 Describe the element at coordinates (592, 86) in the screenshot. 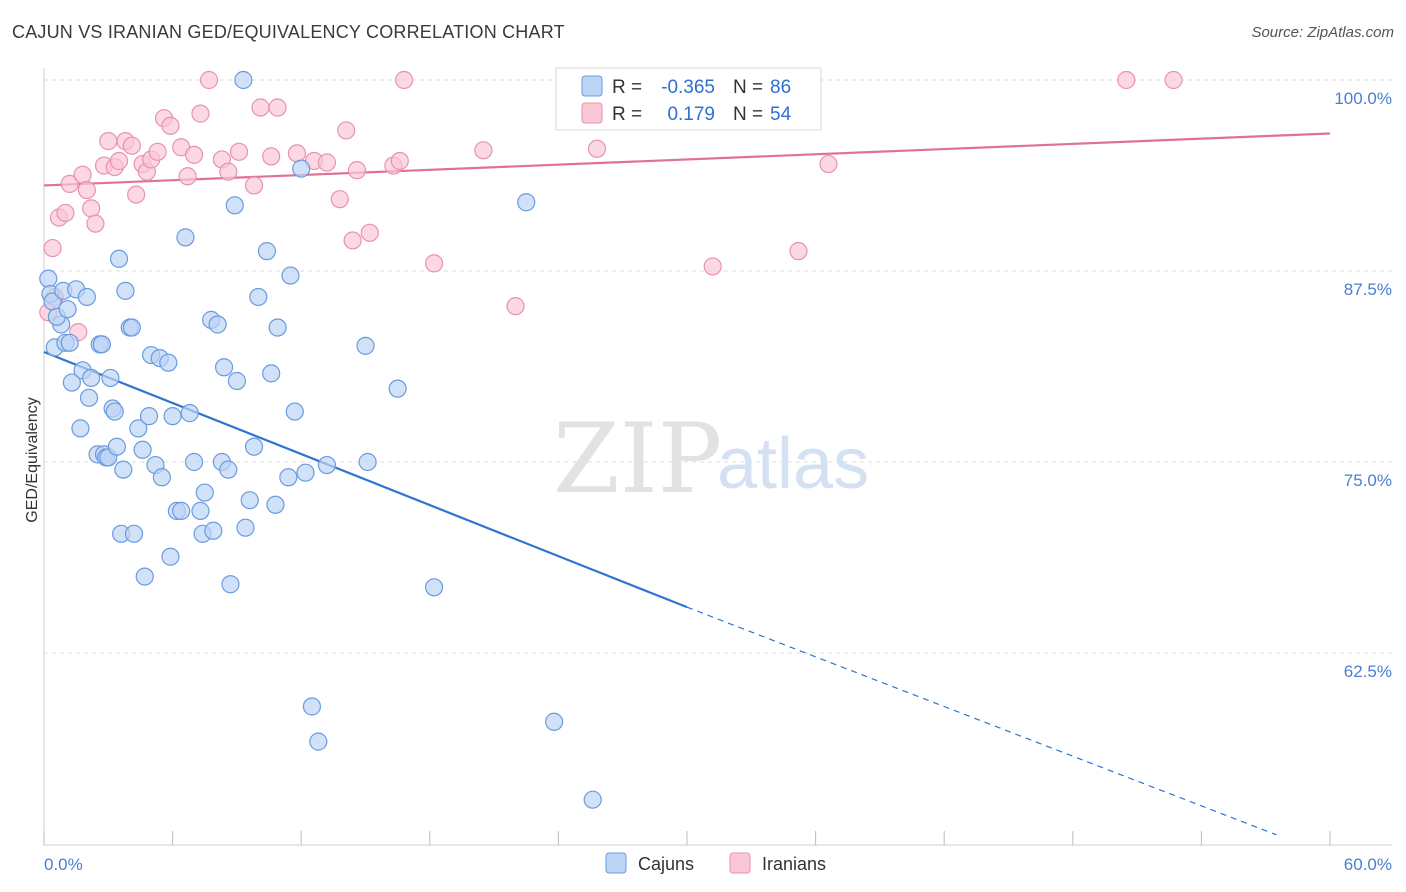

I see `stats-swatch-cajuns` at that location.